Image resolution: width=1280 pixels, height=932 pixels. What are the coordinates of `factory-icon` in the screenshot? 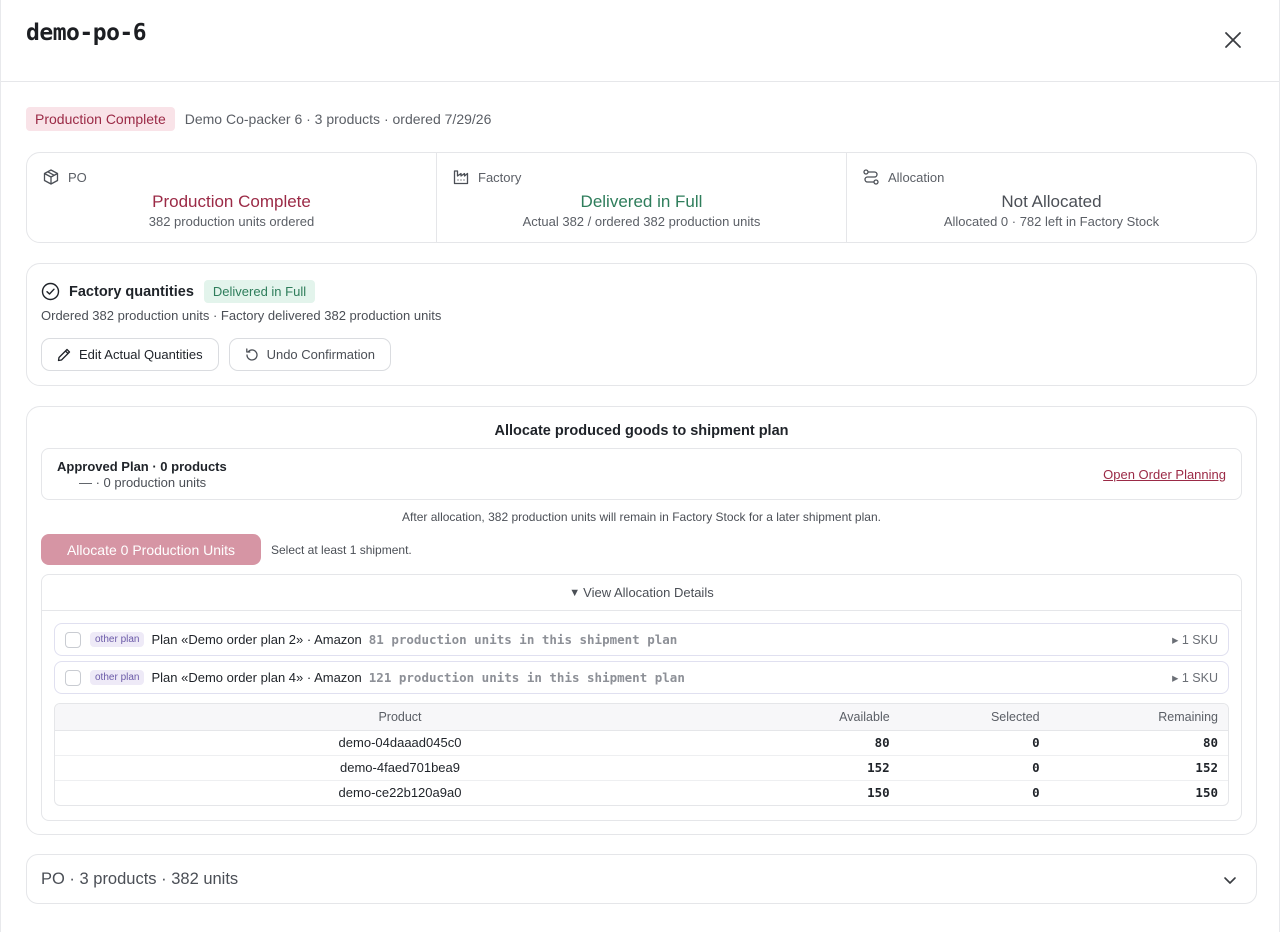 It's located at (461, 177).